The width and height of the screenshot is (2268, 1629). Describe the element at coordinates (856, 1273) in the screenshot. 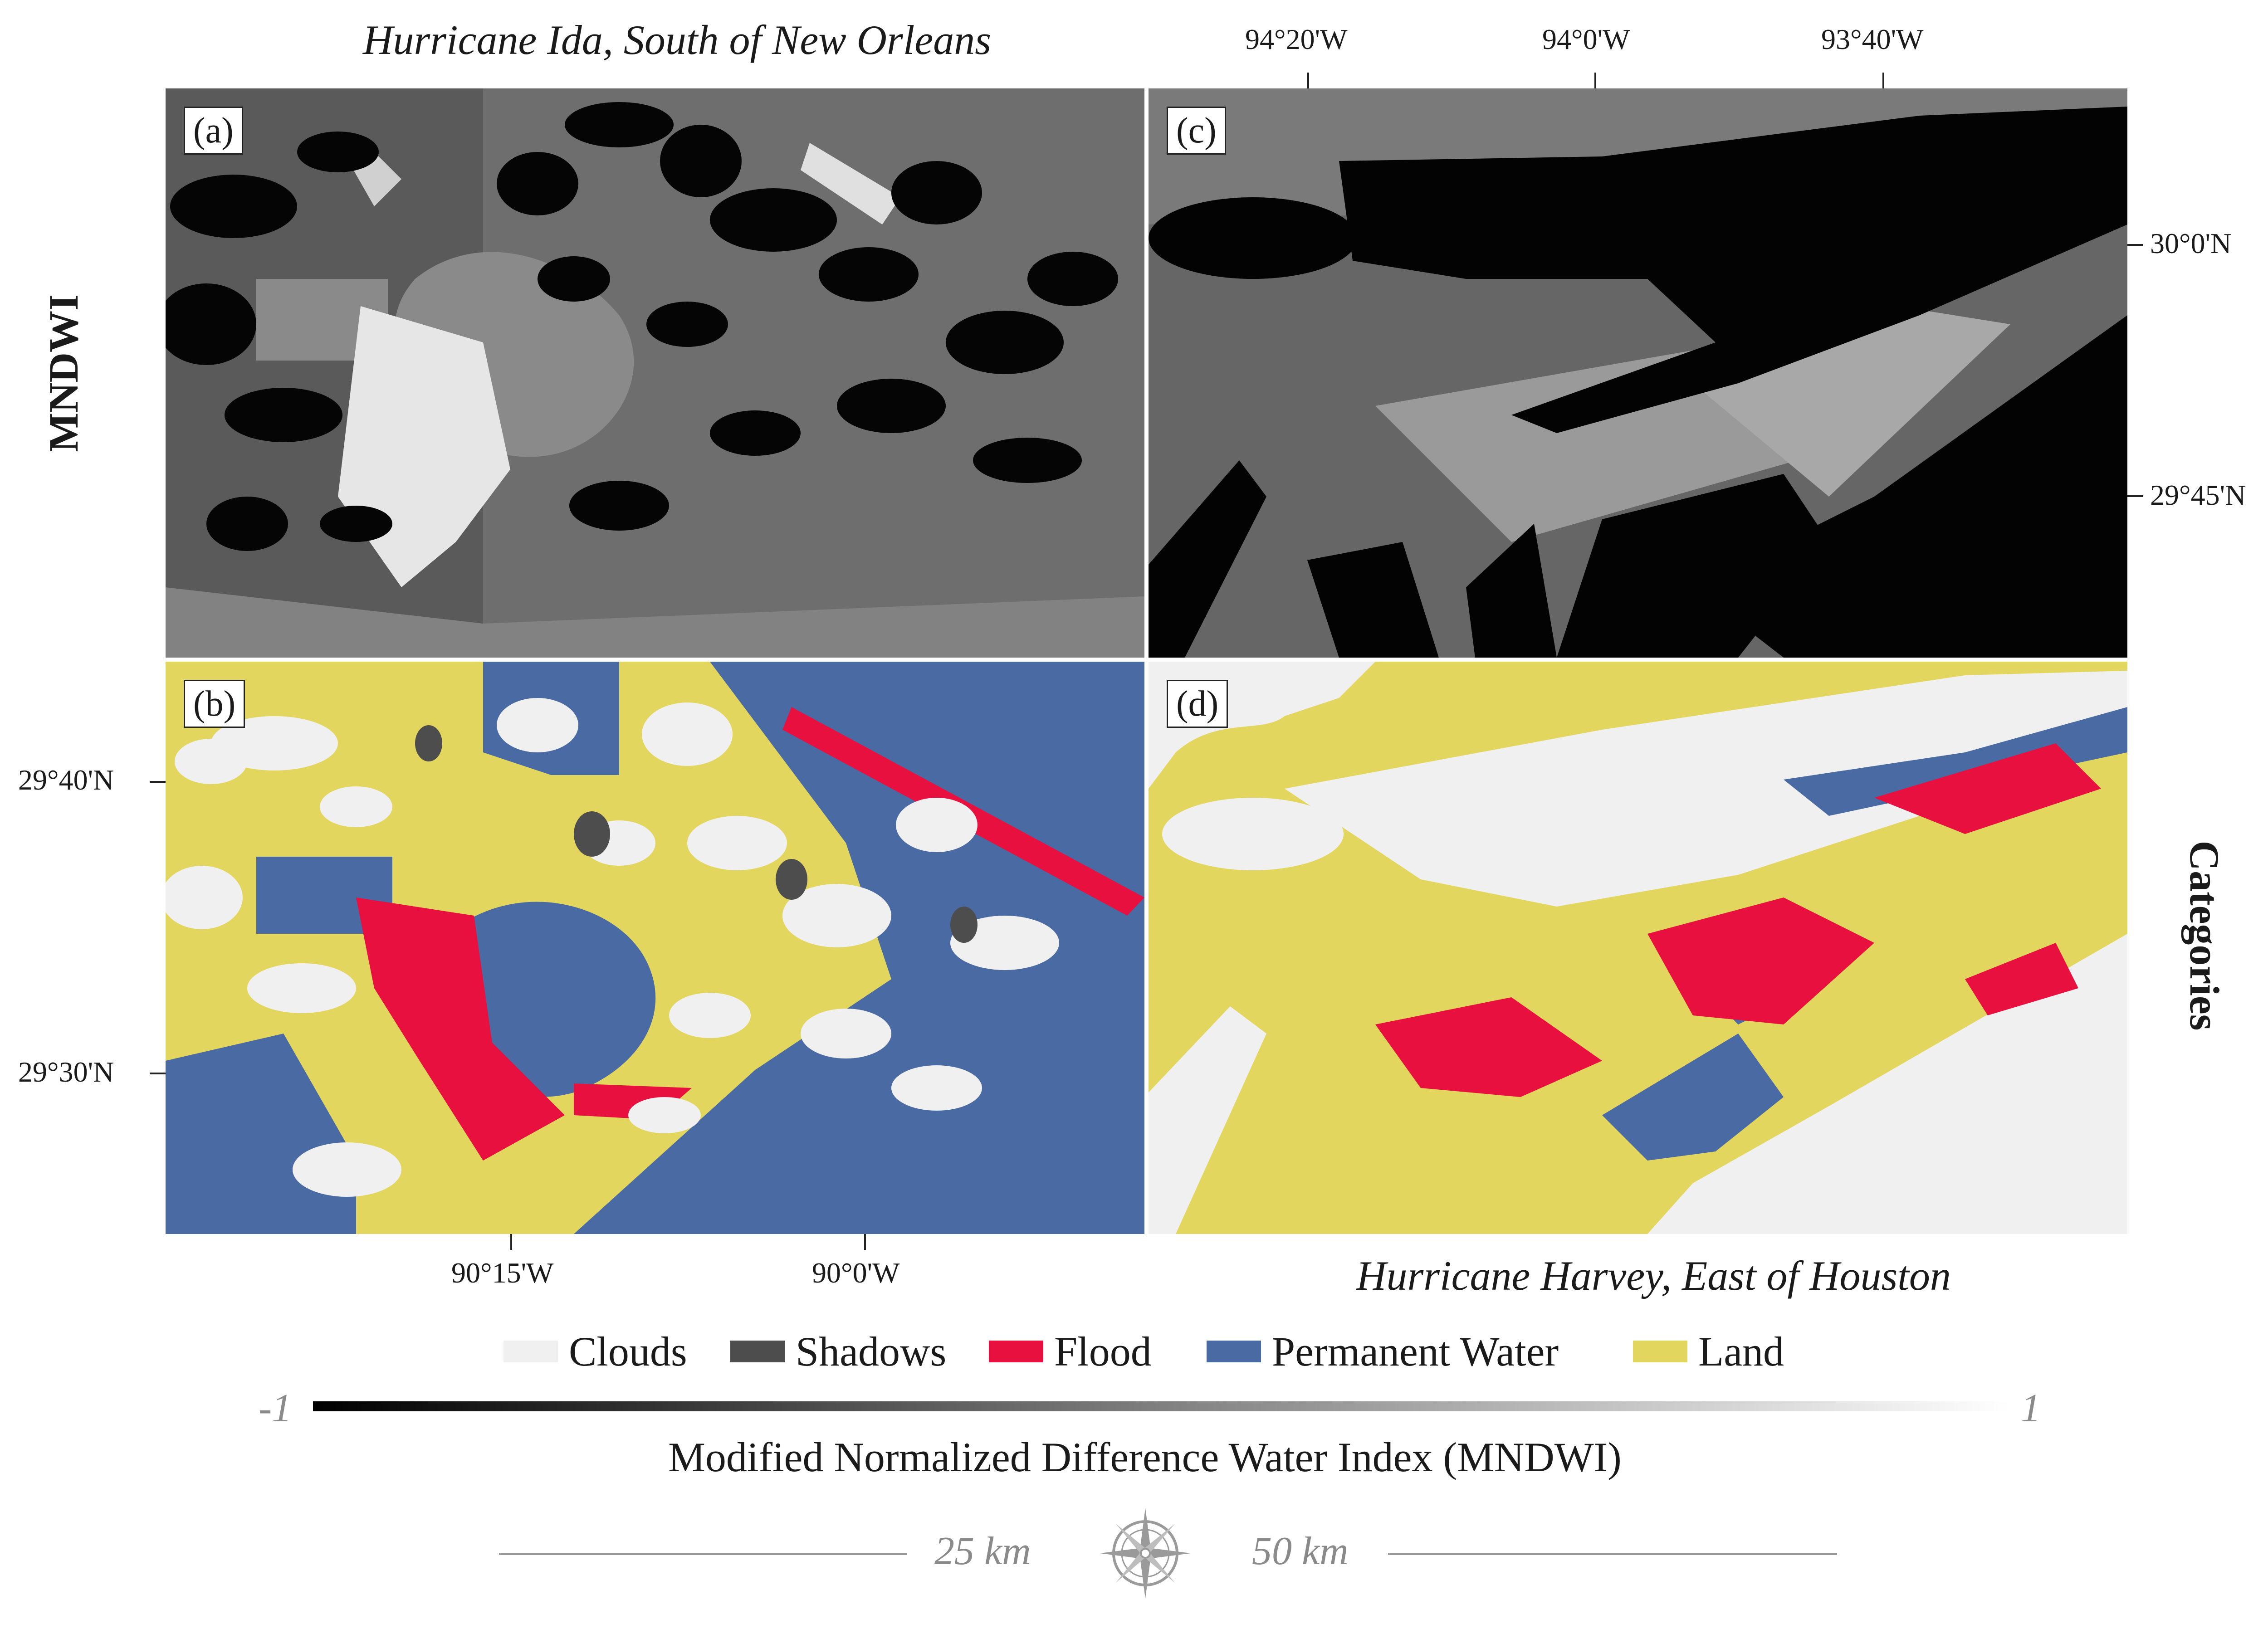

I see `bottom-tick-label-2: 90°0'W` at that location.